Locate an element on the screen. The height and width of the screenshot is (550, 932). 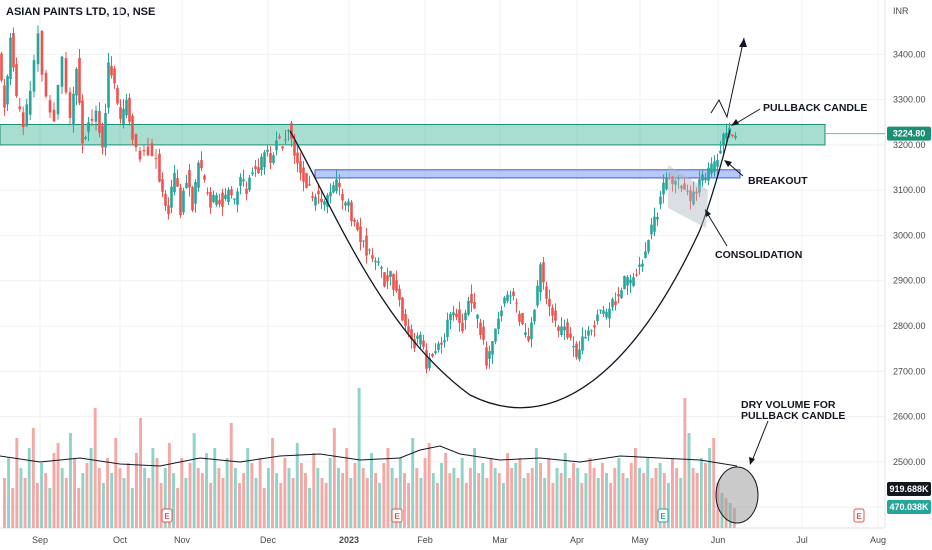
earnings-marker: E is located at coordinates (859, 515).